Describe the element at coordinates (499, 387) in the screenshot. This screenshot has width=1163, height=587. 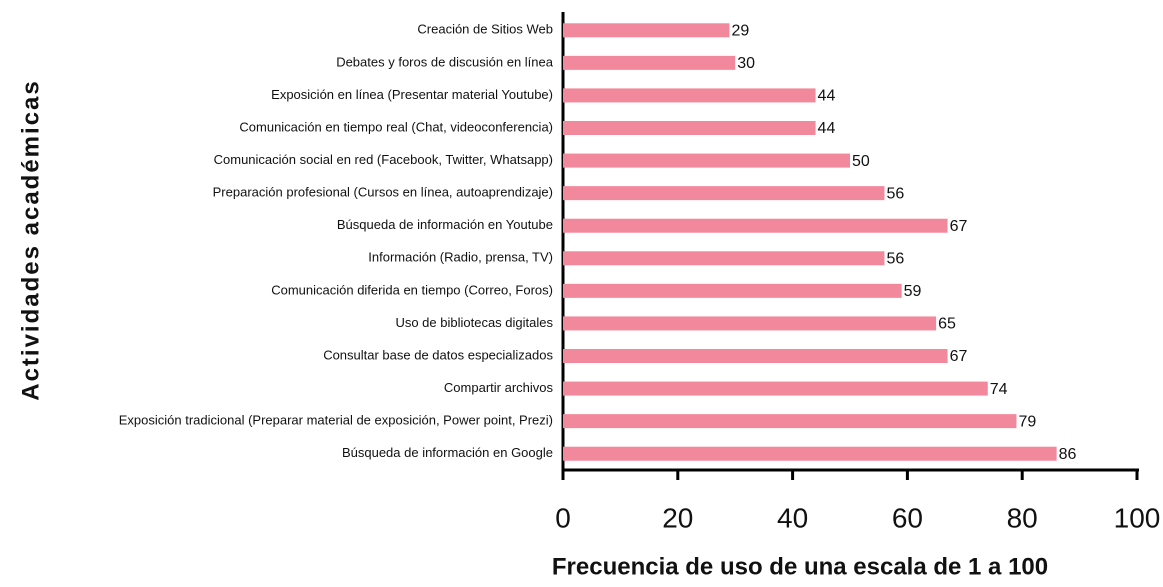
I see `y-tick-label: Compartir archivos` at that location.